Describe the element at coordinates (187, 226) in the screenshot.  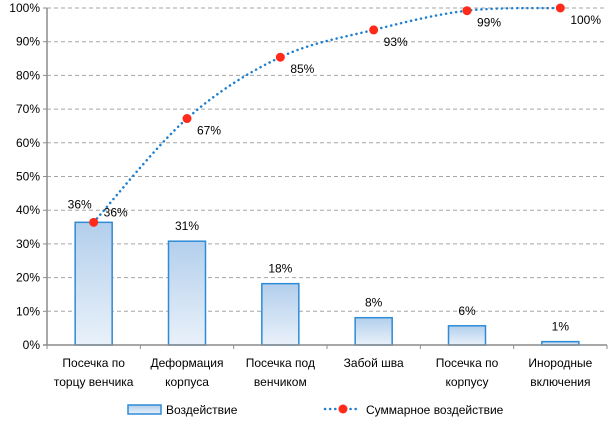
I see `bar-value-label: 31%` at that location.